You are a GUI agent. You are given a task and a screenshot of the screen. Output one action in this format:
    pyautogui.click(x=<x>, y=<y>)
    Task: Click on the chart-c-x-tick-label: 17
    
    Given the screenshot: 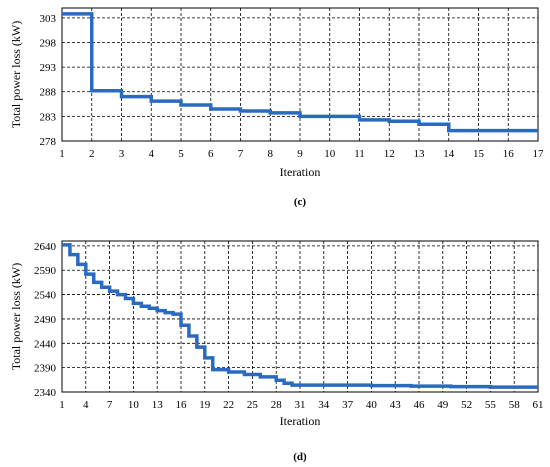 What is the action you would take?
    pyautogui.click(x=539, y=154)
    